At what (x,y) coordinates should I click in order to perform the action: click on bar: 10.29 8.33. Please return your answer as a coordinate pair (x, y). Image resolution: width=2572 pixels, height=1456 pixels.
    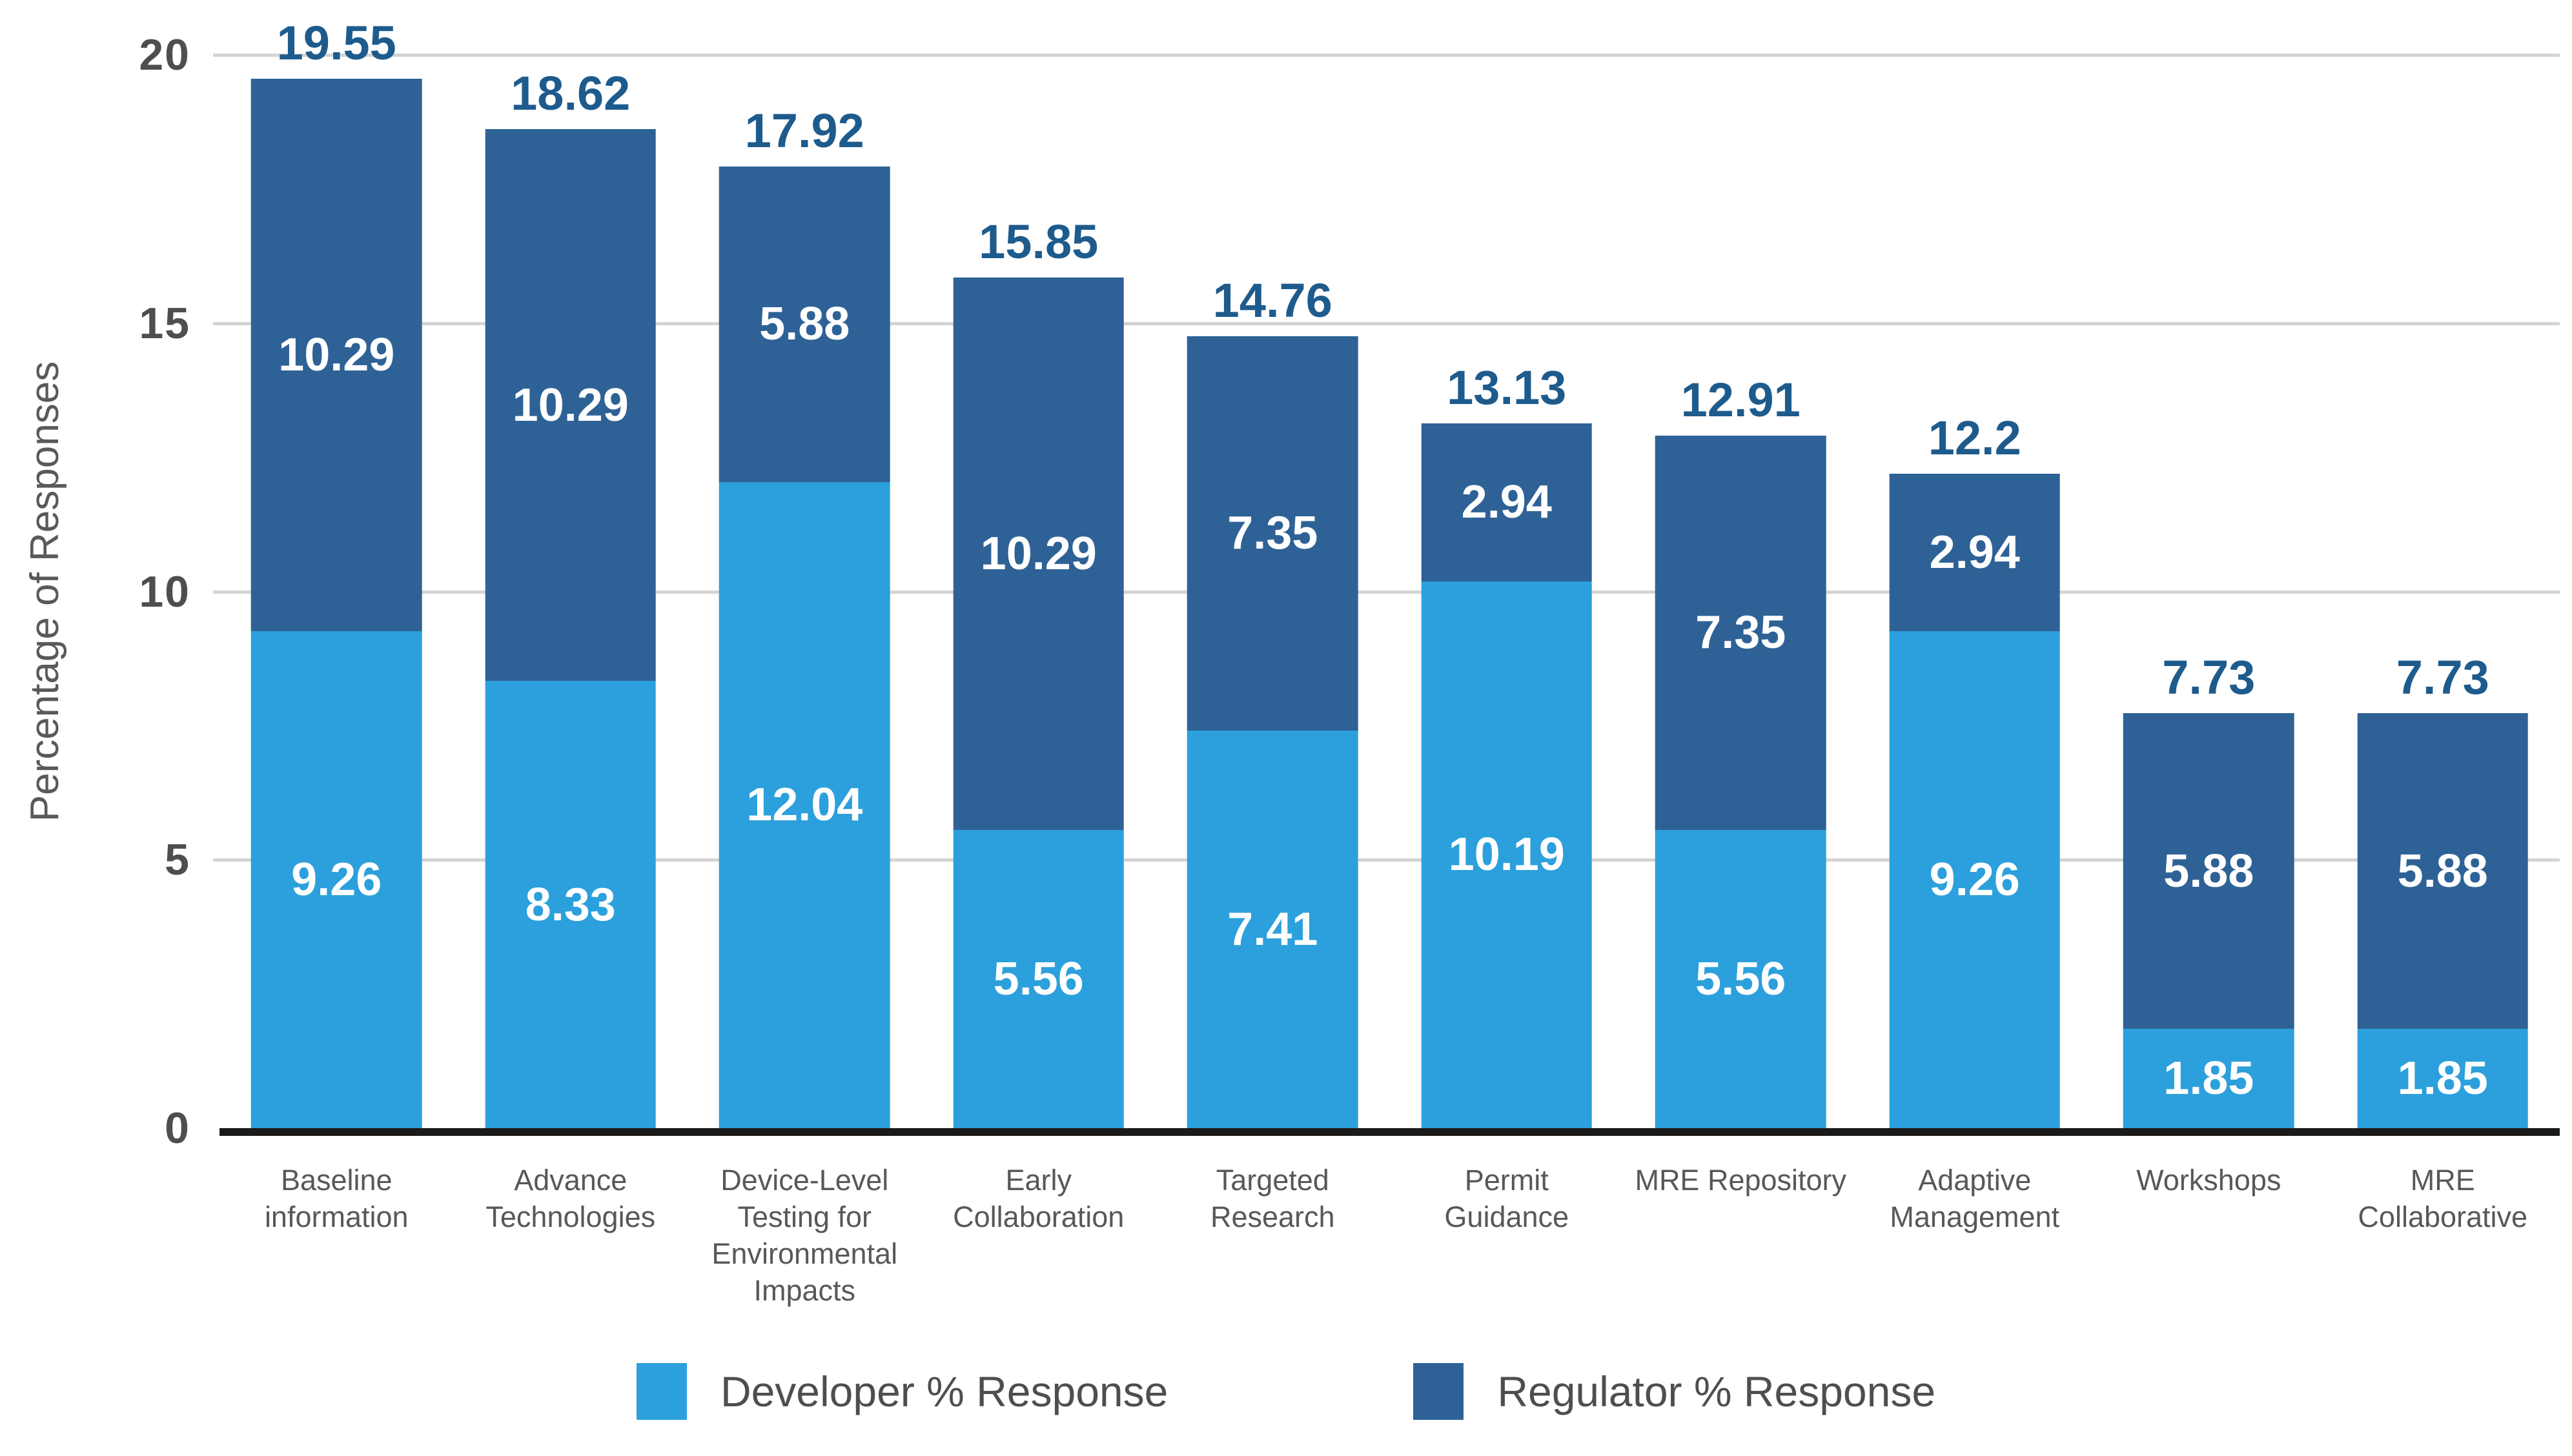
    Looking at the image, I should click on (571, 628).